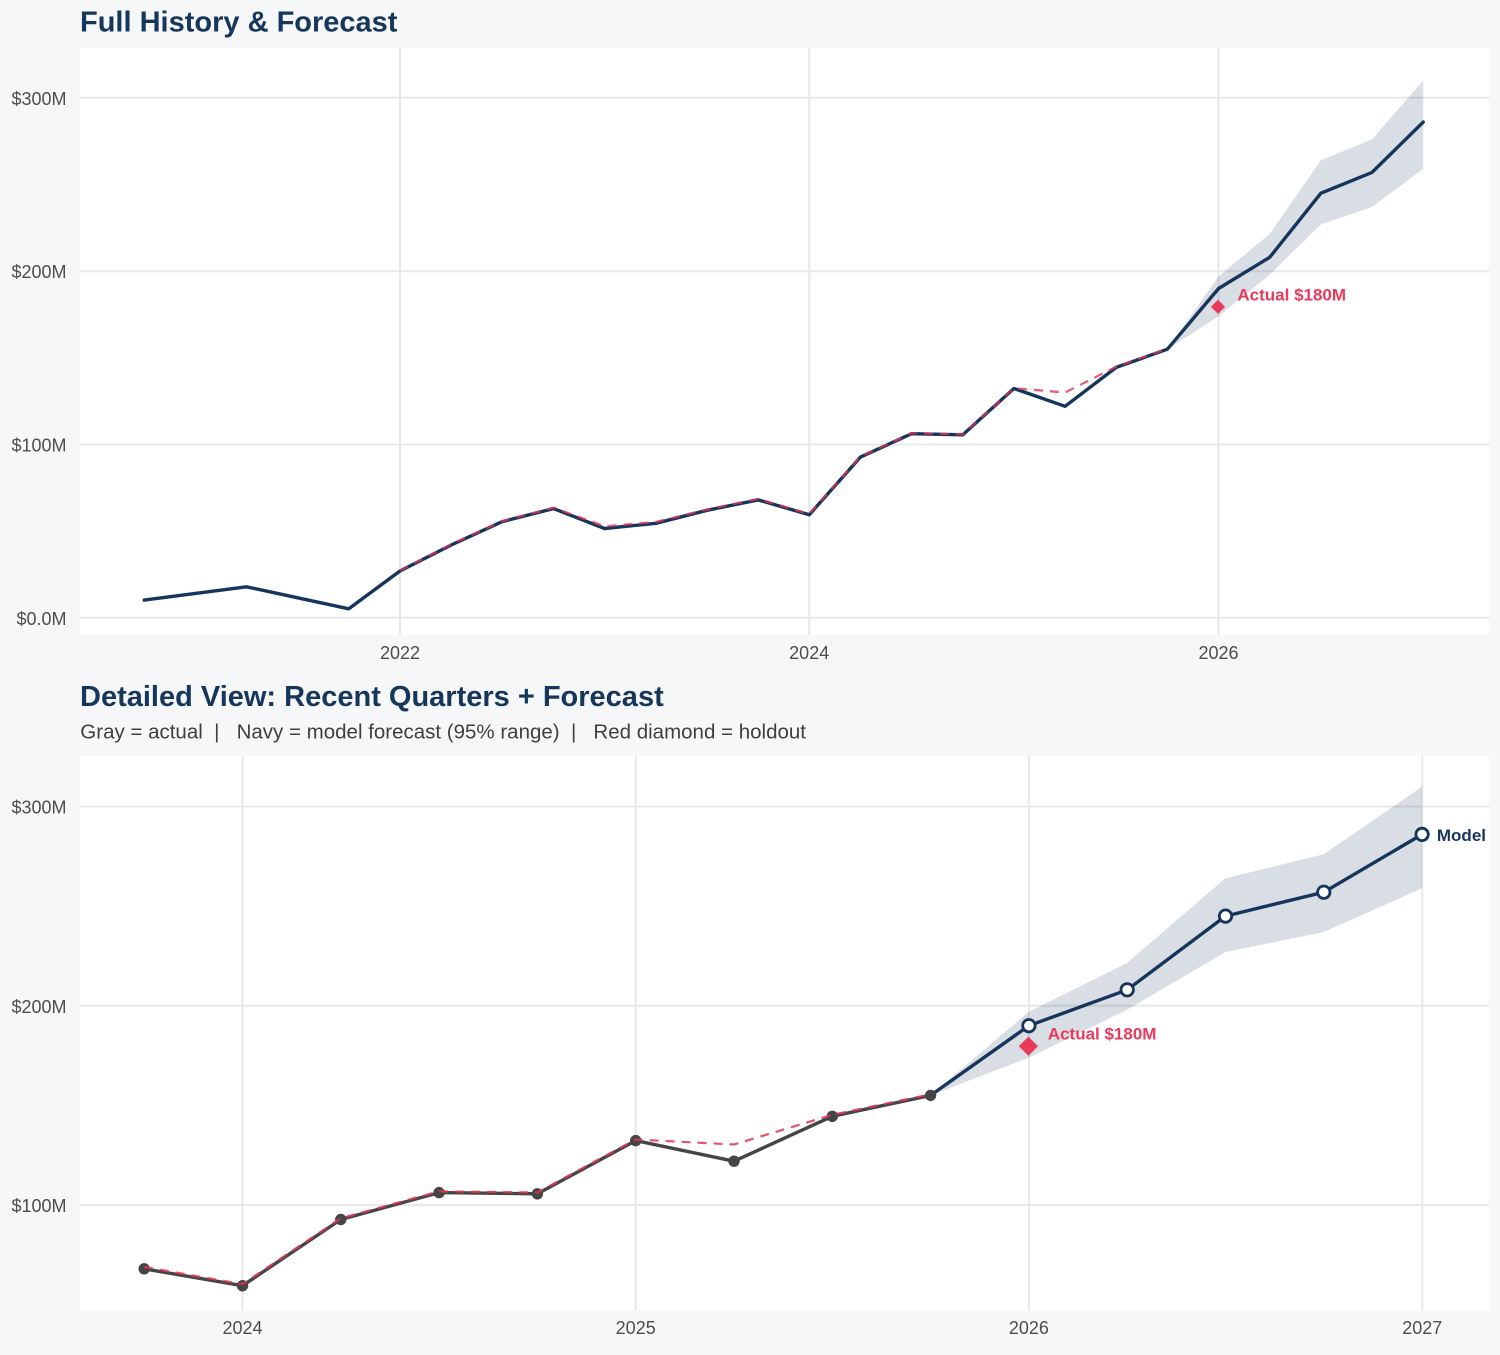 The image size is (1500, 1355). I want to click on svg-text: 2025, so click(636, 1328).